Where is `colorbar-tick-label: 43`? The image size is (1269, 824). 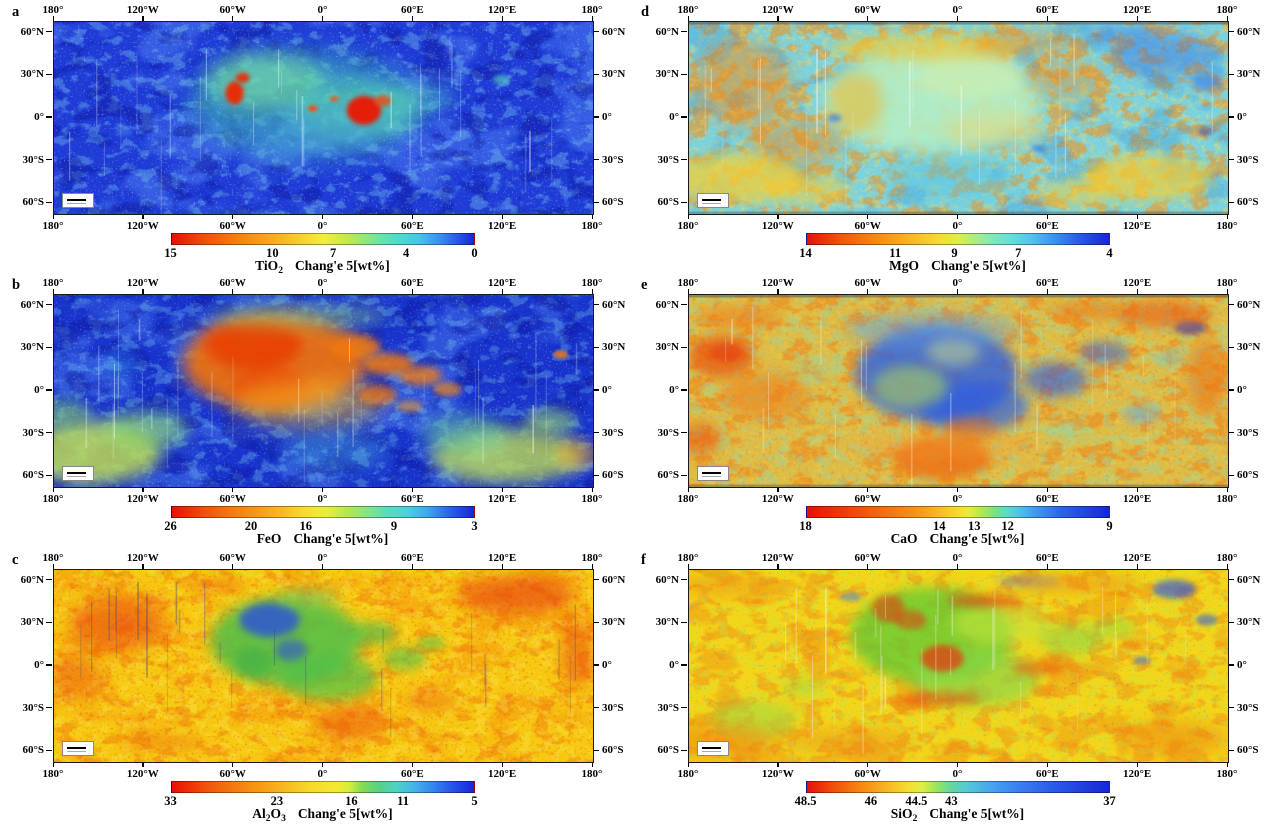
colorbar-tick-label: 43 is located at coordinates (951, 801).